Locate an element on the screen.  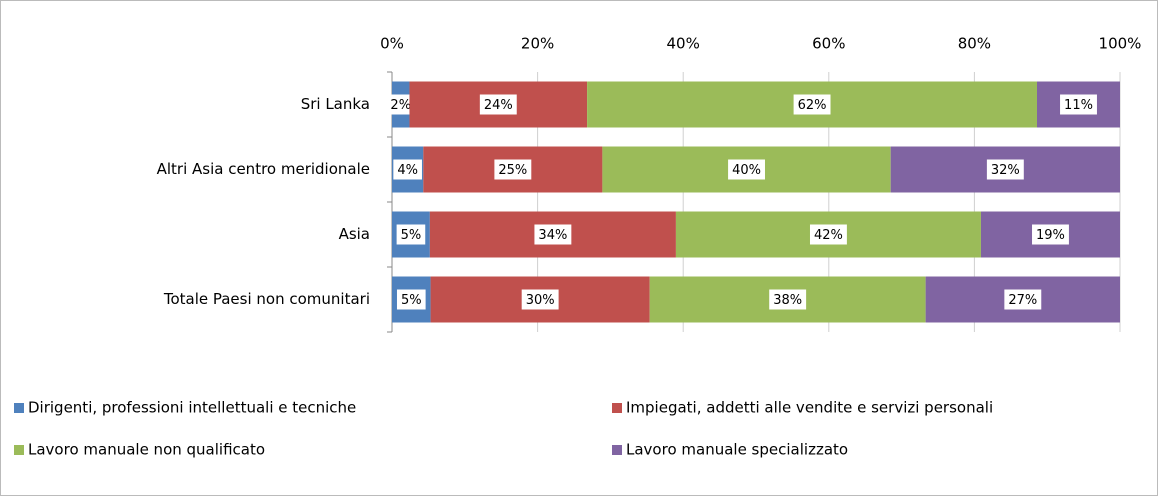
value-label: 38% is located at coordinates (787, 300).